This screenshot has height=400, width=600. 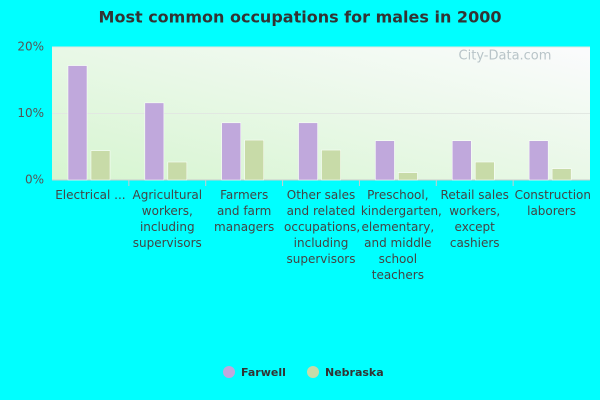 What do you see at coordinates (30, 47) in the screenshot?
I see `y-tick-label: 20%` at bounding box center [30, 47].